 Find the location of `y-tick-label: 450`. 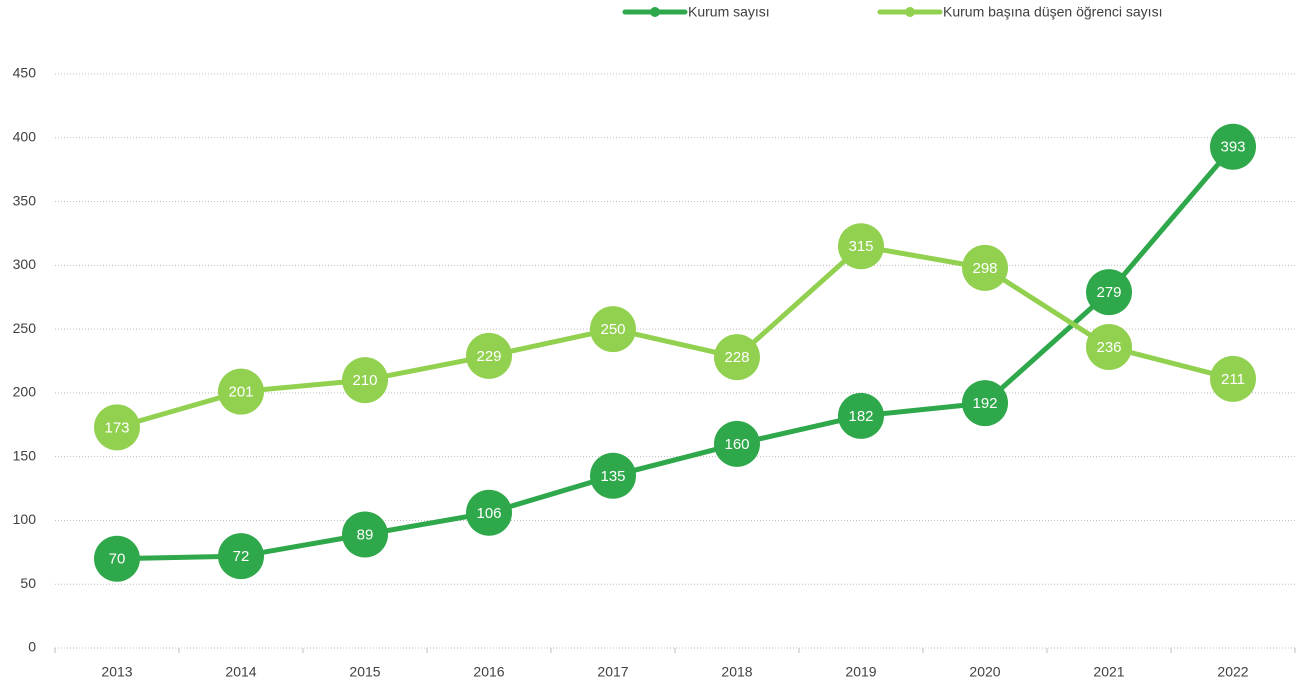

y-tick-label: 450 is located at coordinates (25, 73).